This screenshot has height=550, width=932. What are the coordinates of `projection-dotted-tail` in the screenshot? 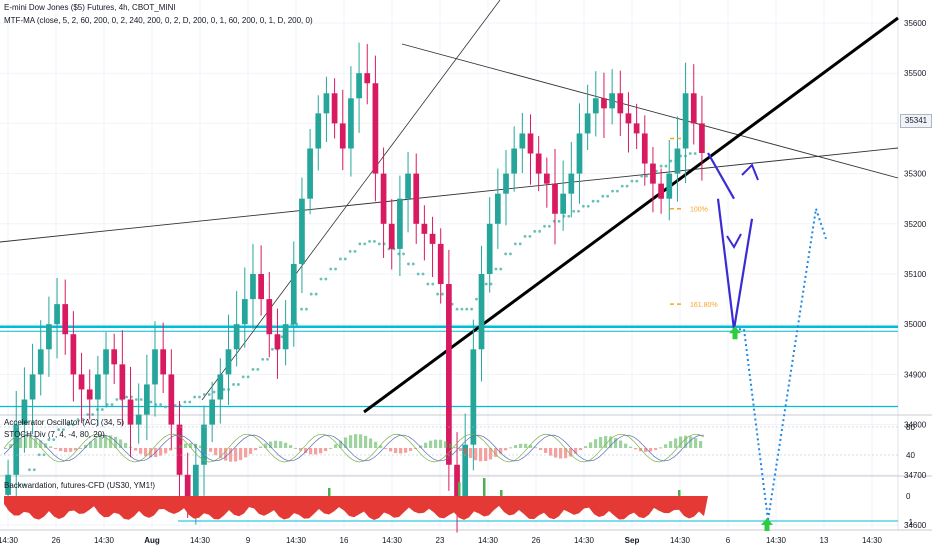 It's located at (821, 224).